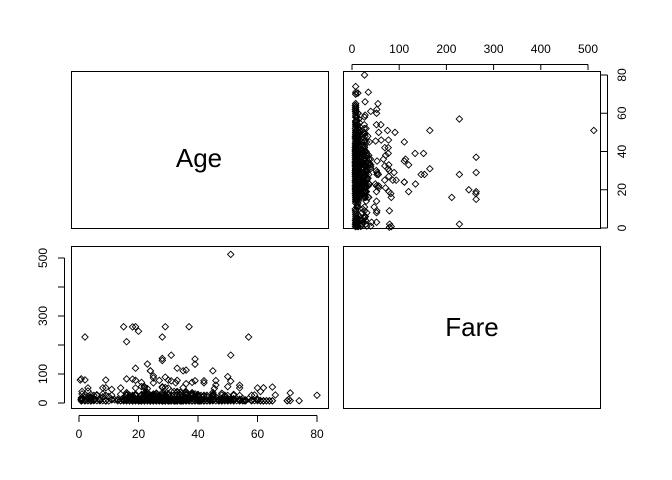  Describe the element at coordinates (588, 49) in the screenshot. I see `fare-axis-top-tick-label: 500` at that location.